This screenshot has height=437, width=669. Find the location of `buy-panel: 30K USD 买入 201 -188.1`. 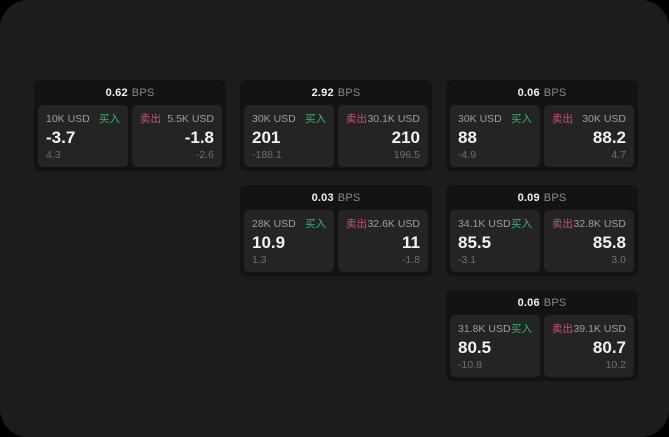

buy-panel: 30K USD 买入 201 -188.1 is located at coordinates (289, 136).